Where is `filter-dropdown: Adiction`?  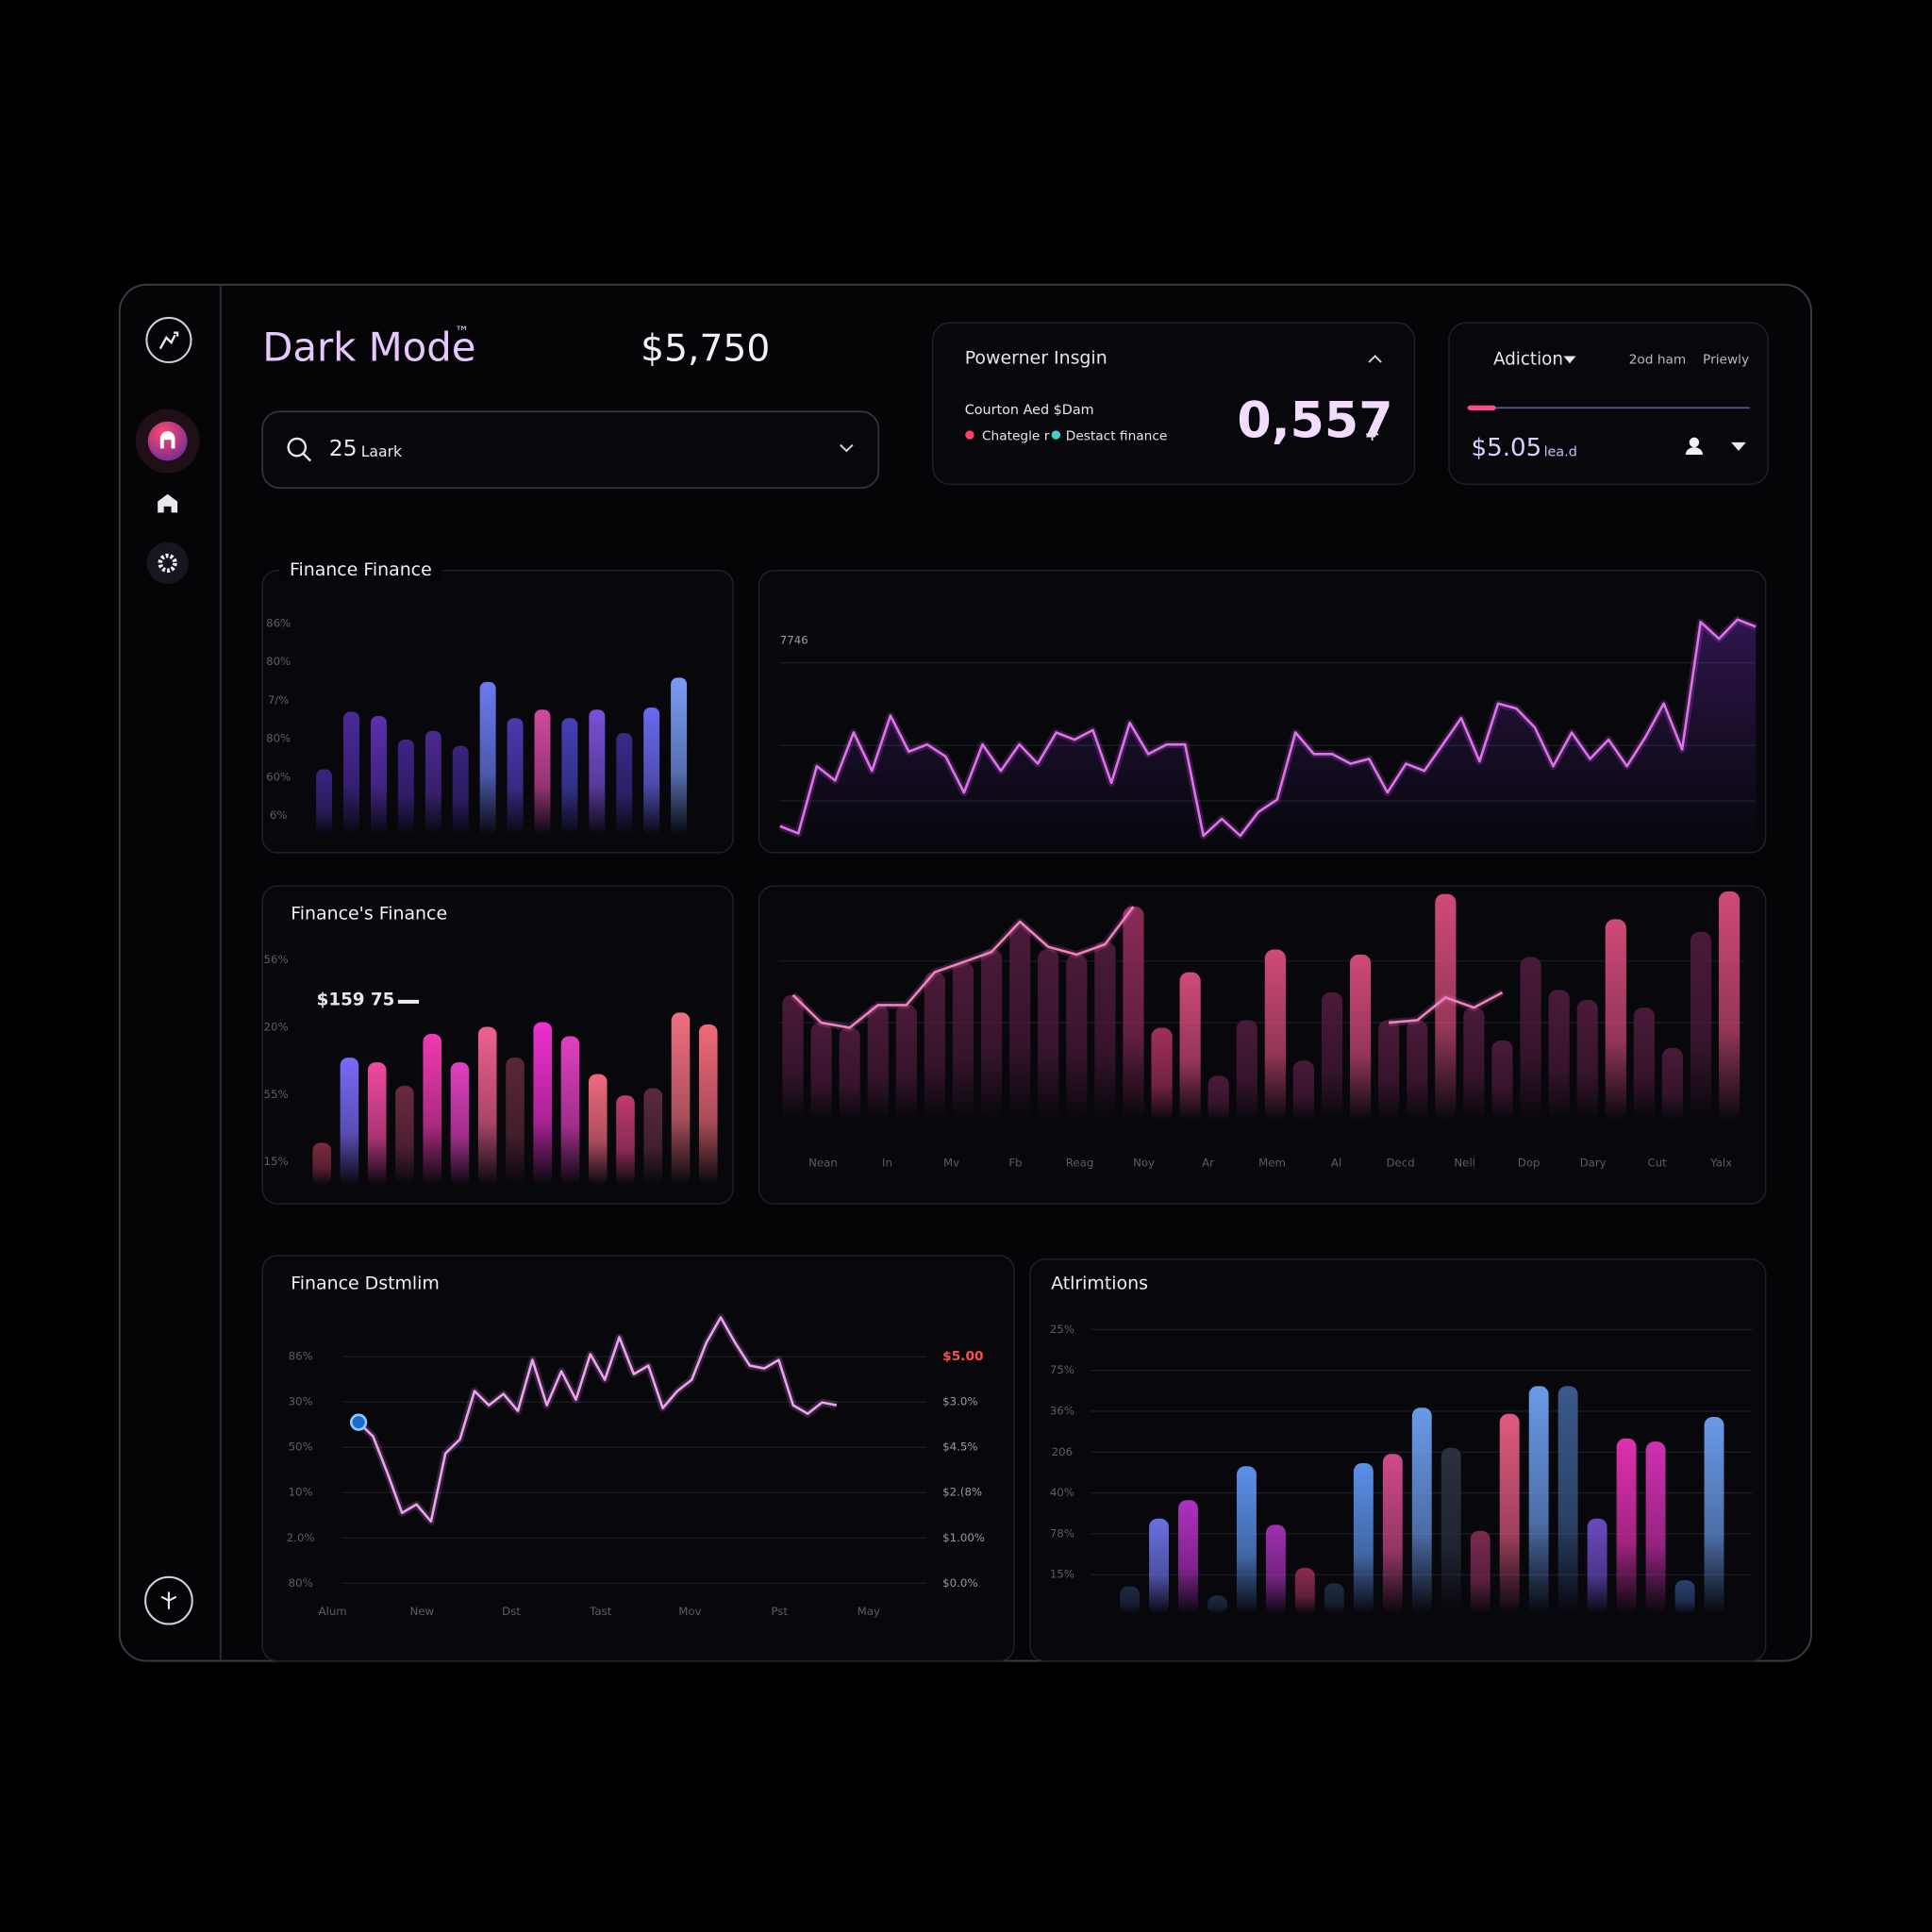 filter-dropdown: Adiction is located at coordinates (1528, 359).